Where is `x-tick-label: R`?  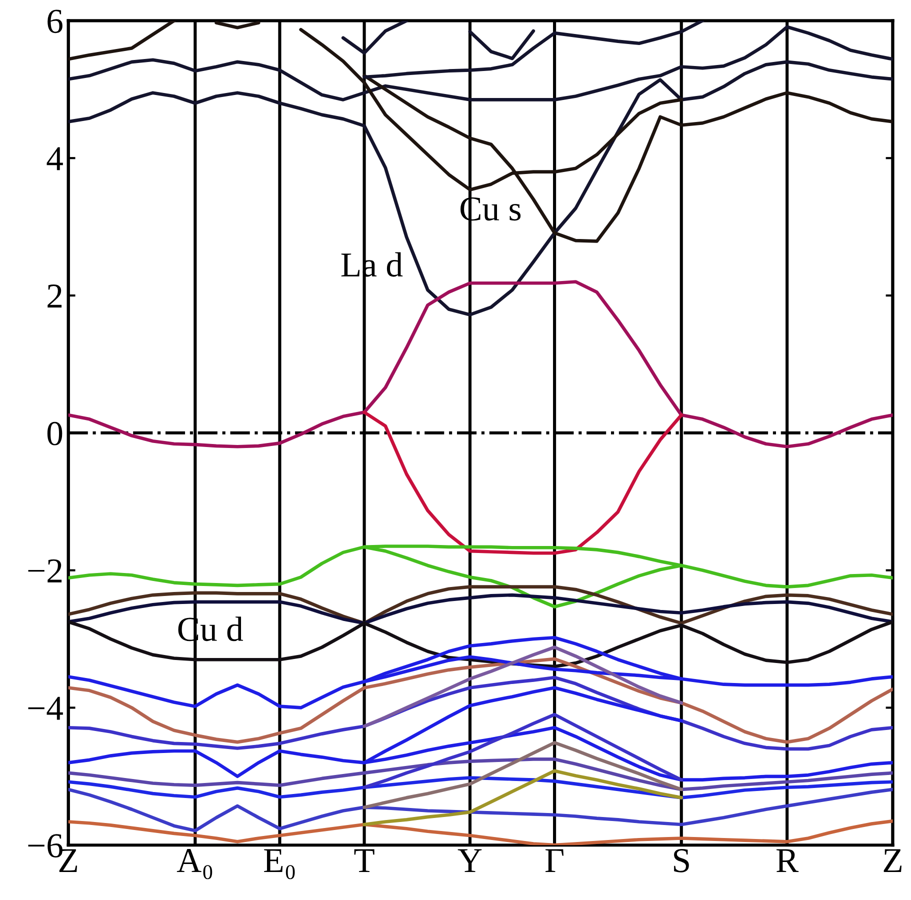 x-tick-label: R is located at coordinates (787, 860).